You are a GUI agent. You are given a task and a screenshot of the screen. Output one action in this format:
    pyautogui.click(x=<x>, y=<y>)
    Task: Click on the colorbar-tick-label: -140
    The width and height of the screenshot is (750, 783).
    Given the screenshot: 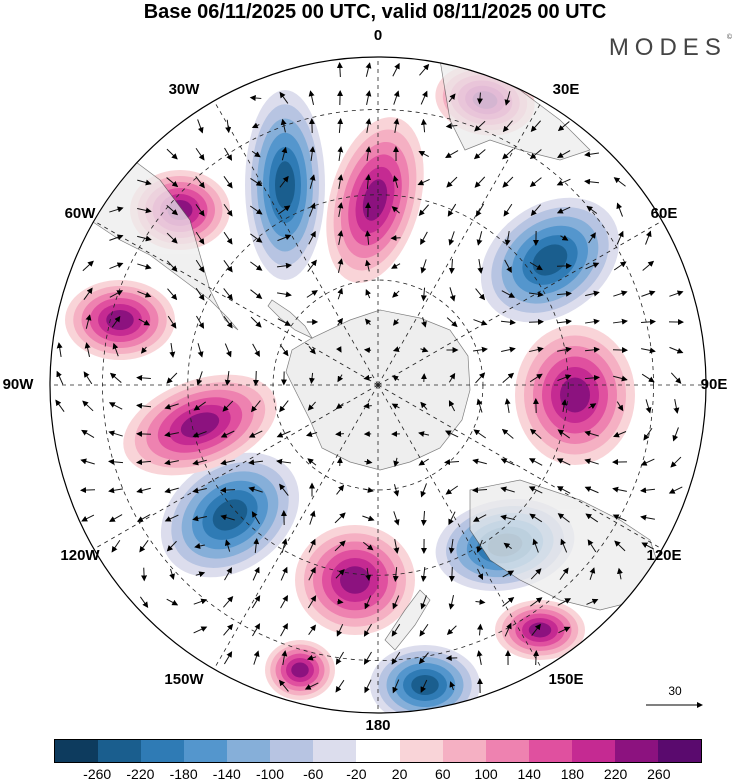 What is the action you would take?
    pyautogui.click(x=226, y=774)
    